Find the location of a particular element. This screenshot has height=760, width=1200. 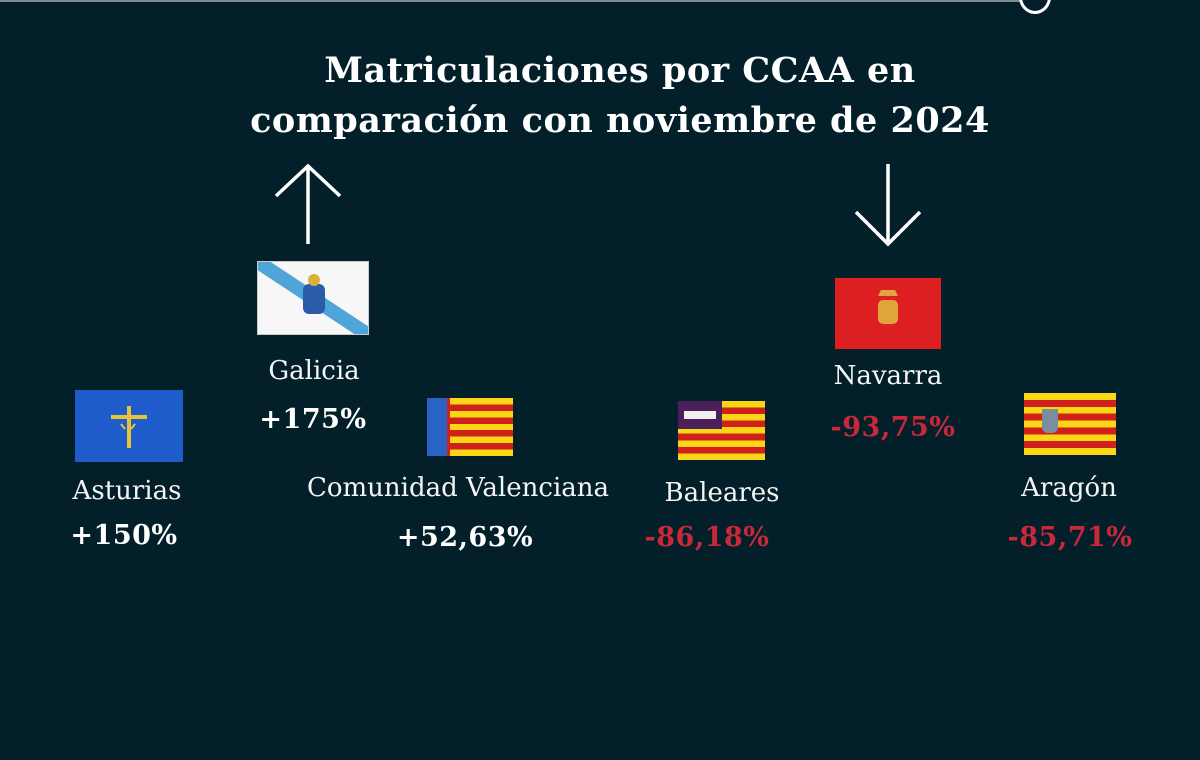

asturias-flag-icon is located at coordinates (129, 426).